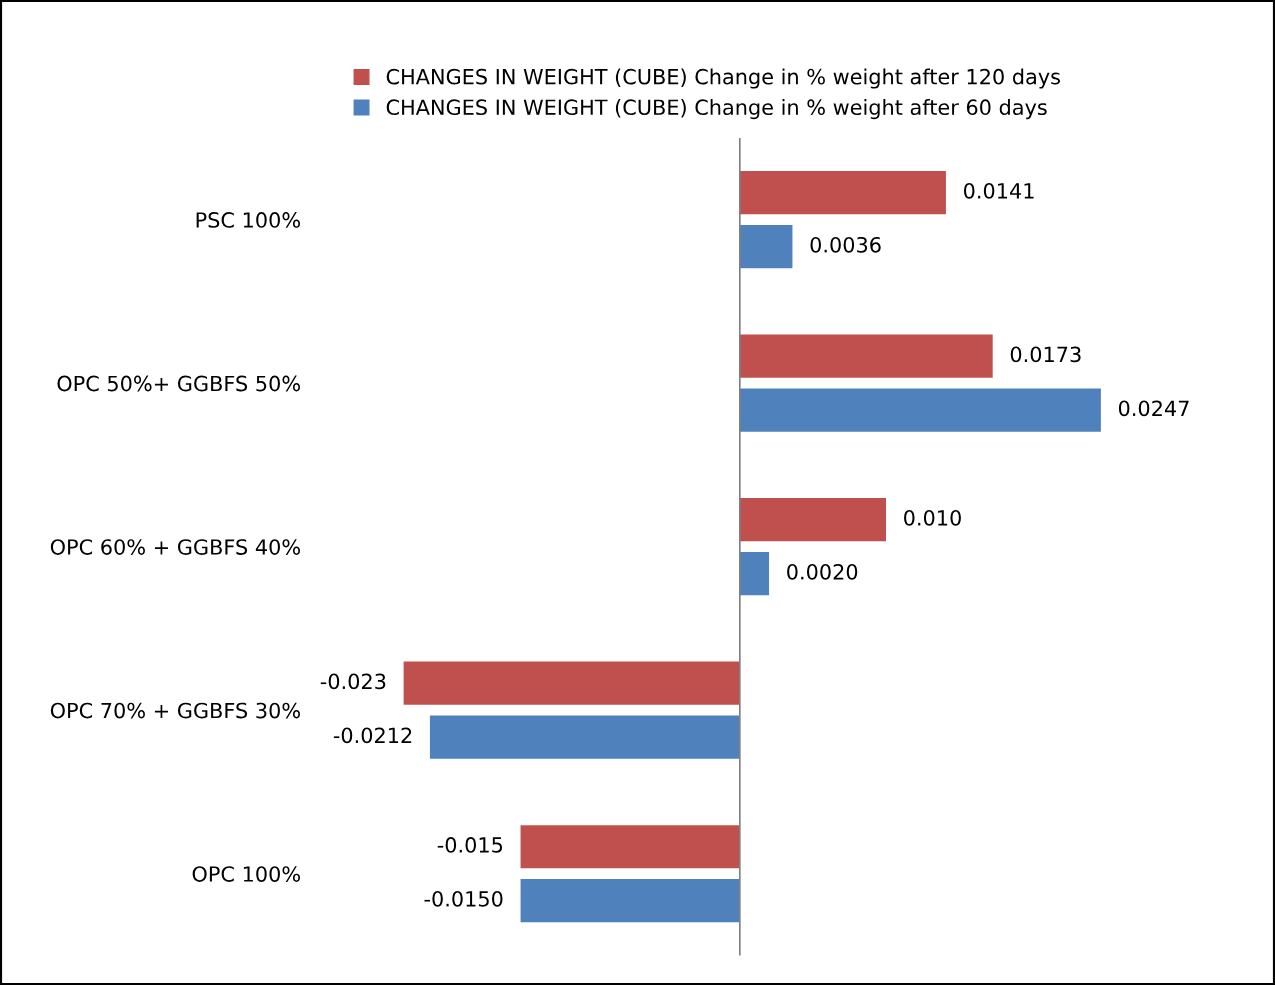 This screenshot has height=985, width=1275. What do you see at coordinates (1045, 354) in the screenshot?
I see `data-label: 0.0173` at bounding box center [1045, 354].